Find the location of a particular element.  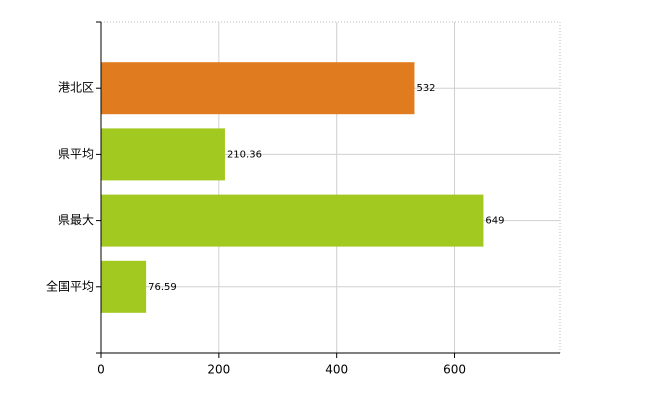

value-label: 649 is located at coordinates (494, 221).